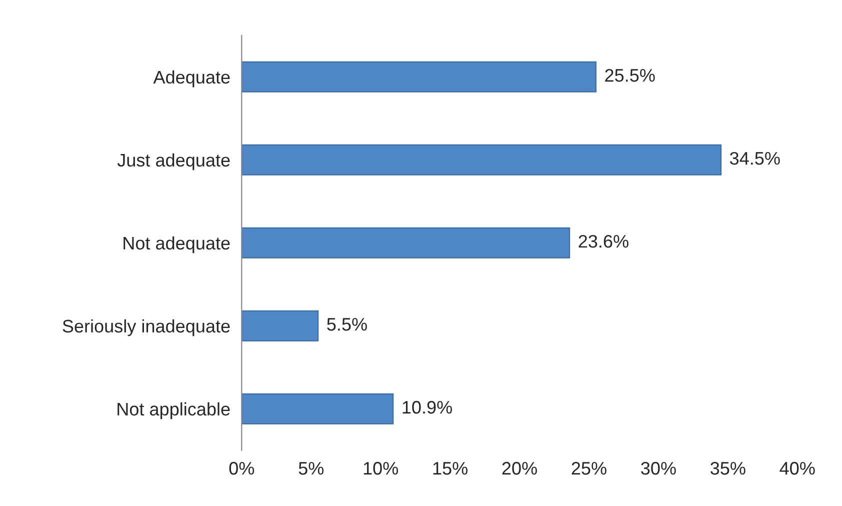  Describe the element at coordinates (191, 79) in the screenshot. I see `y-tick-label: Adequate` at that location.